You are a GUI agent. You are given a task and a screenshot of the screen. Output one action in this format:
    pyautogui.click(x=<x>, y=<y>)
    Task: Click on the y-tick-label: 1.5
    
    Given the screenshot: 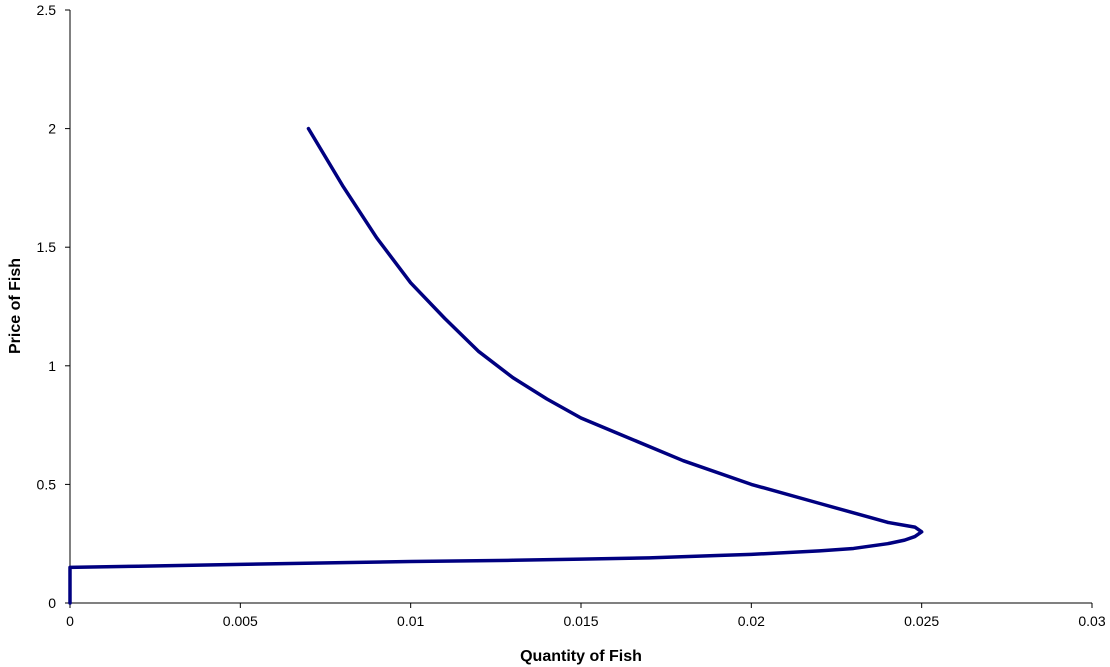 What is the action you would take?
    pyautogui.click(x=47, y=247)
    